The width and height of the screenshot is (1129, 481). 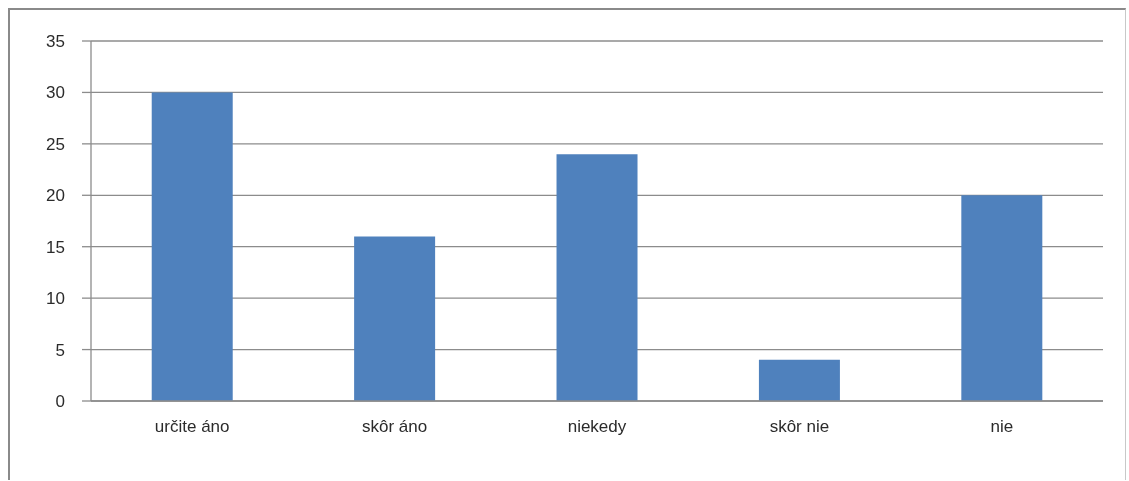 What do you see at coordinates (60, 402) in the screenshot?
I see `y-tick-label: 0` at bounding box center [60, 402].